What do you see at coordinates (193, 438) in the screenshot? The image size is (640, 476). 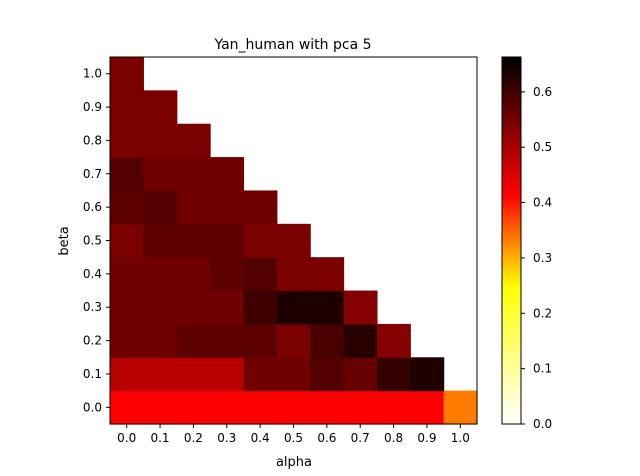 I see `x-tick-label: 0.2` at bounding box center [193, 438].